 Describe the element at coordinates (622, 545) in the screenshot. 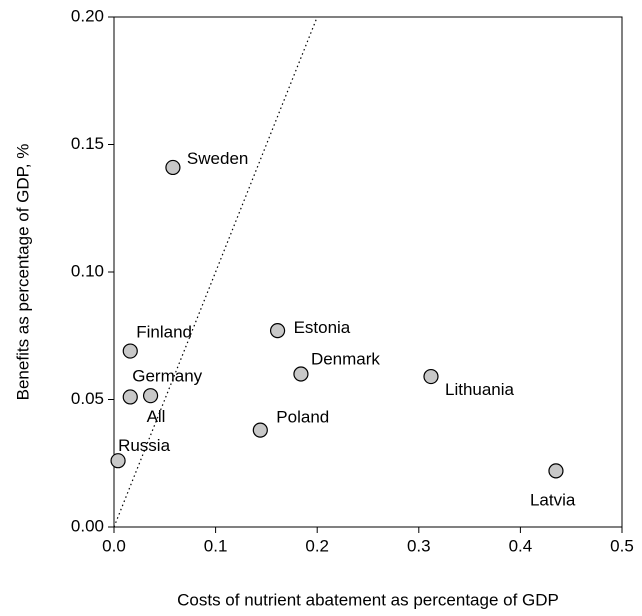

I see `x-tick-label: 0.5` at that location.